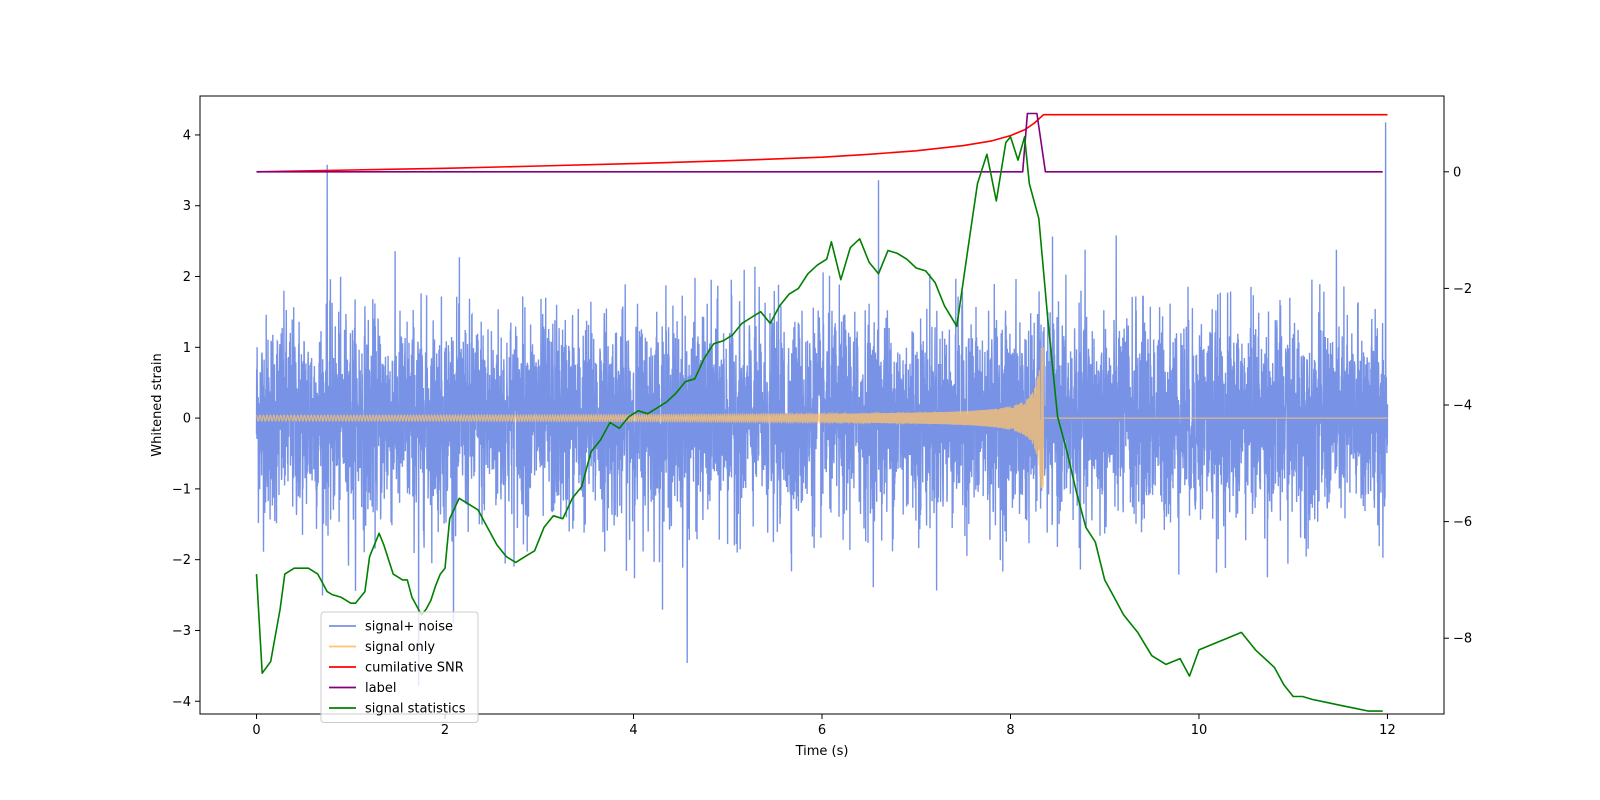  I want to click on series-label-line, so click(819, 142).